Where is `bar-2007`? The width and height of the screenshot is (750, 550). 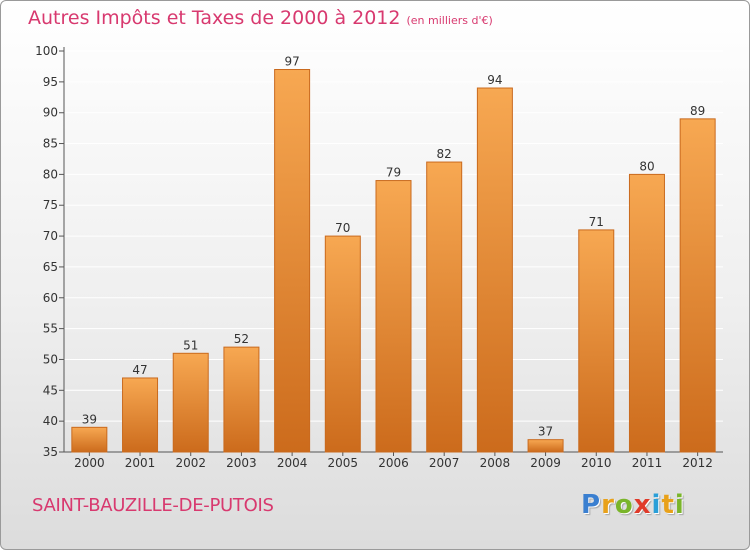
bar-2007 is located at coordinates (444, 307).